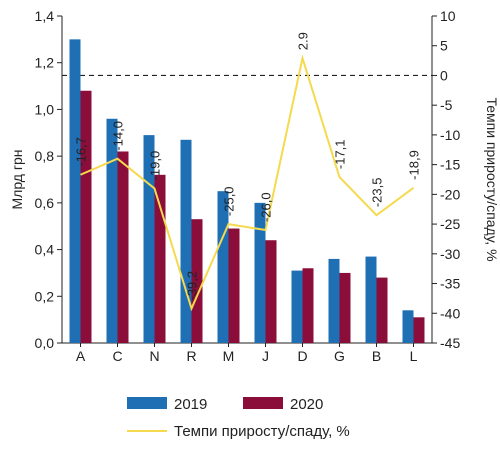 The width and height of the screenshot is (500, 452). Describe the element at coordinates (450, 254) in the screenshot. I see `y-right-tick-label: -30` at that location.